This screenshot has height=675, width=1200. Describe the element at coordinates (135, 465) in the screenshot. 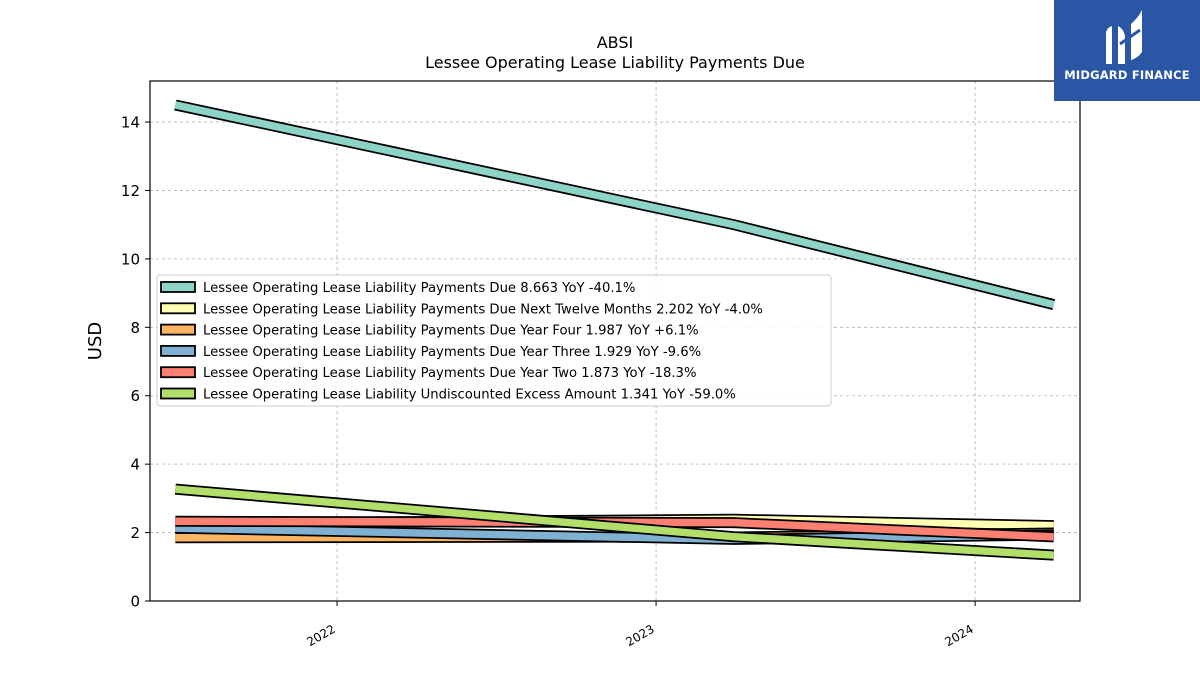

I see `y-tick-label: 4` at that location.